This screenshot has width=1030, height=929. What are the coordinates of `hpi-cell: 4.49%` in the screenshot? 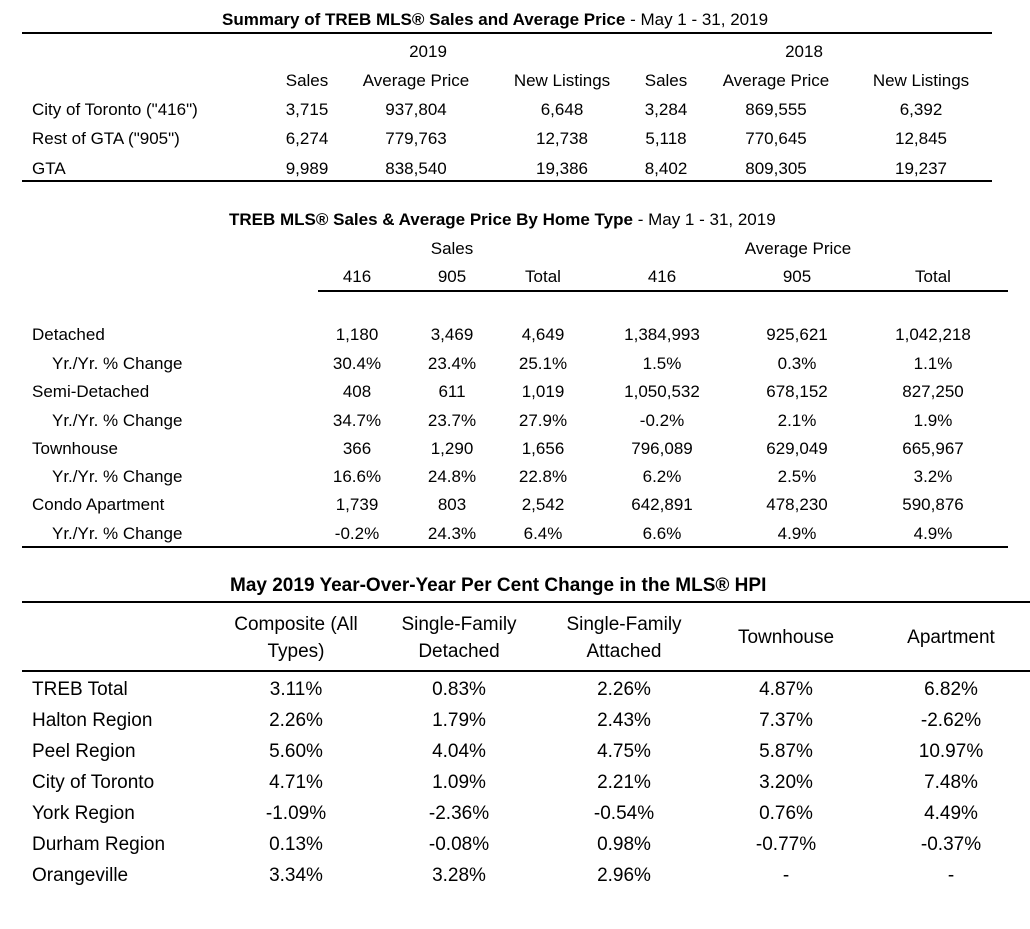 It's located at (951, 813).